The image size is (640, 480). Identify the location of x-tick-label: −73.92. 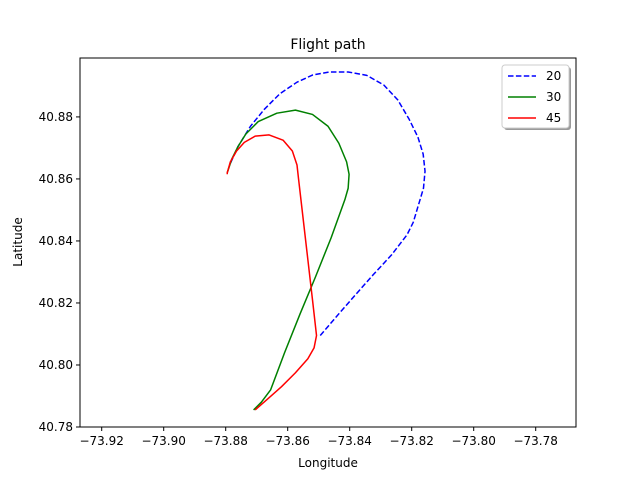
(101, 441).